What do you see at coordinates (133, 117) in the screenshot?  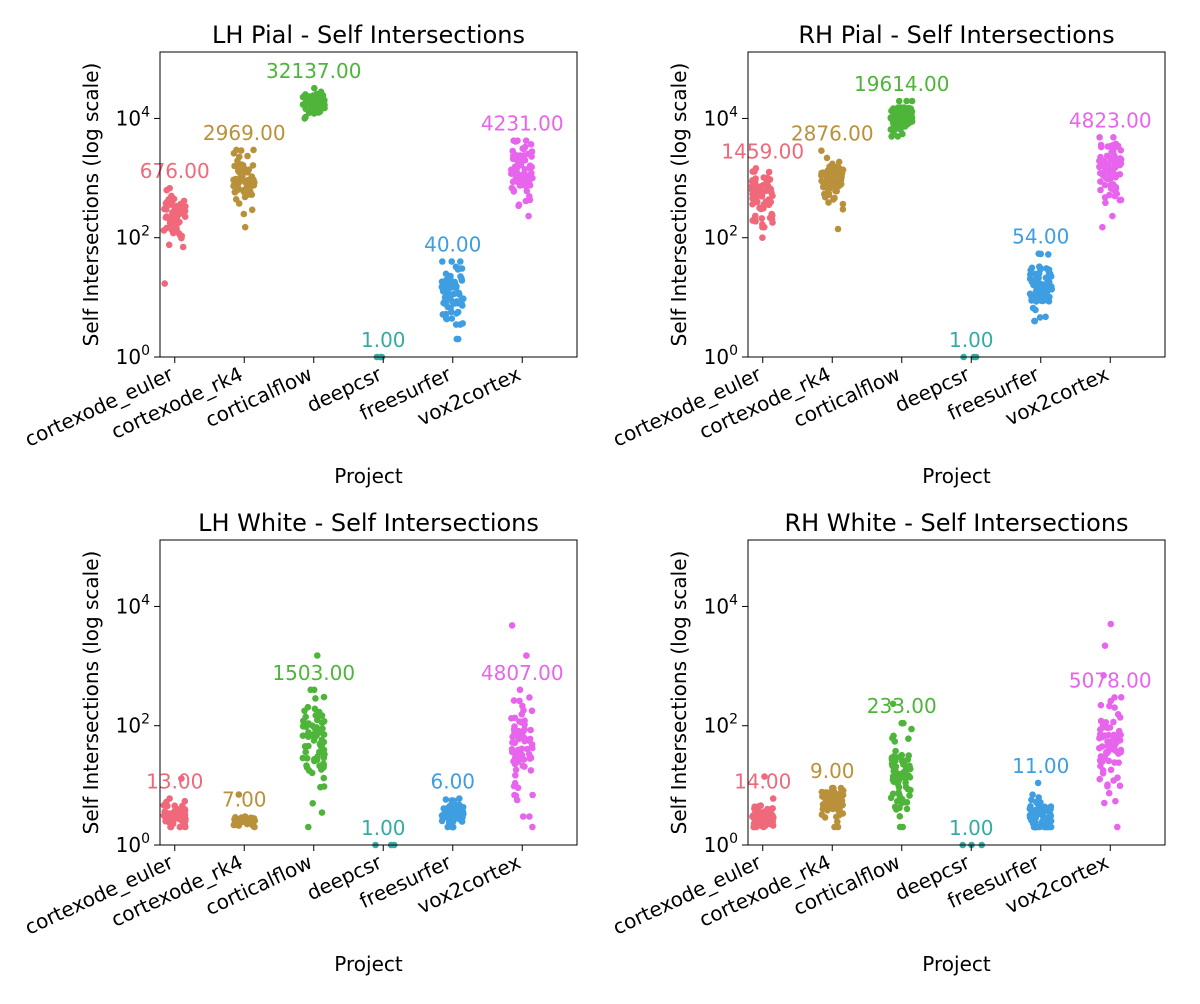 I see `y-tick-label: 10⁴` at bounding box center [133, 117].